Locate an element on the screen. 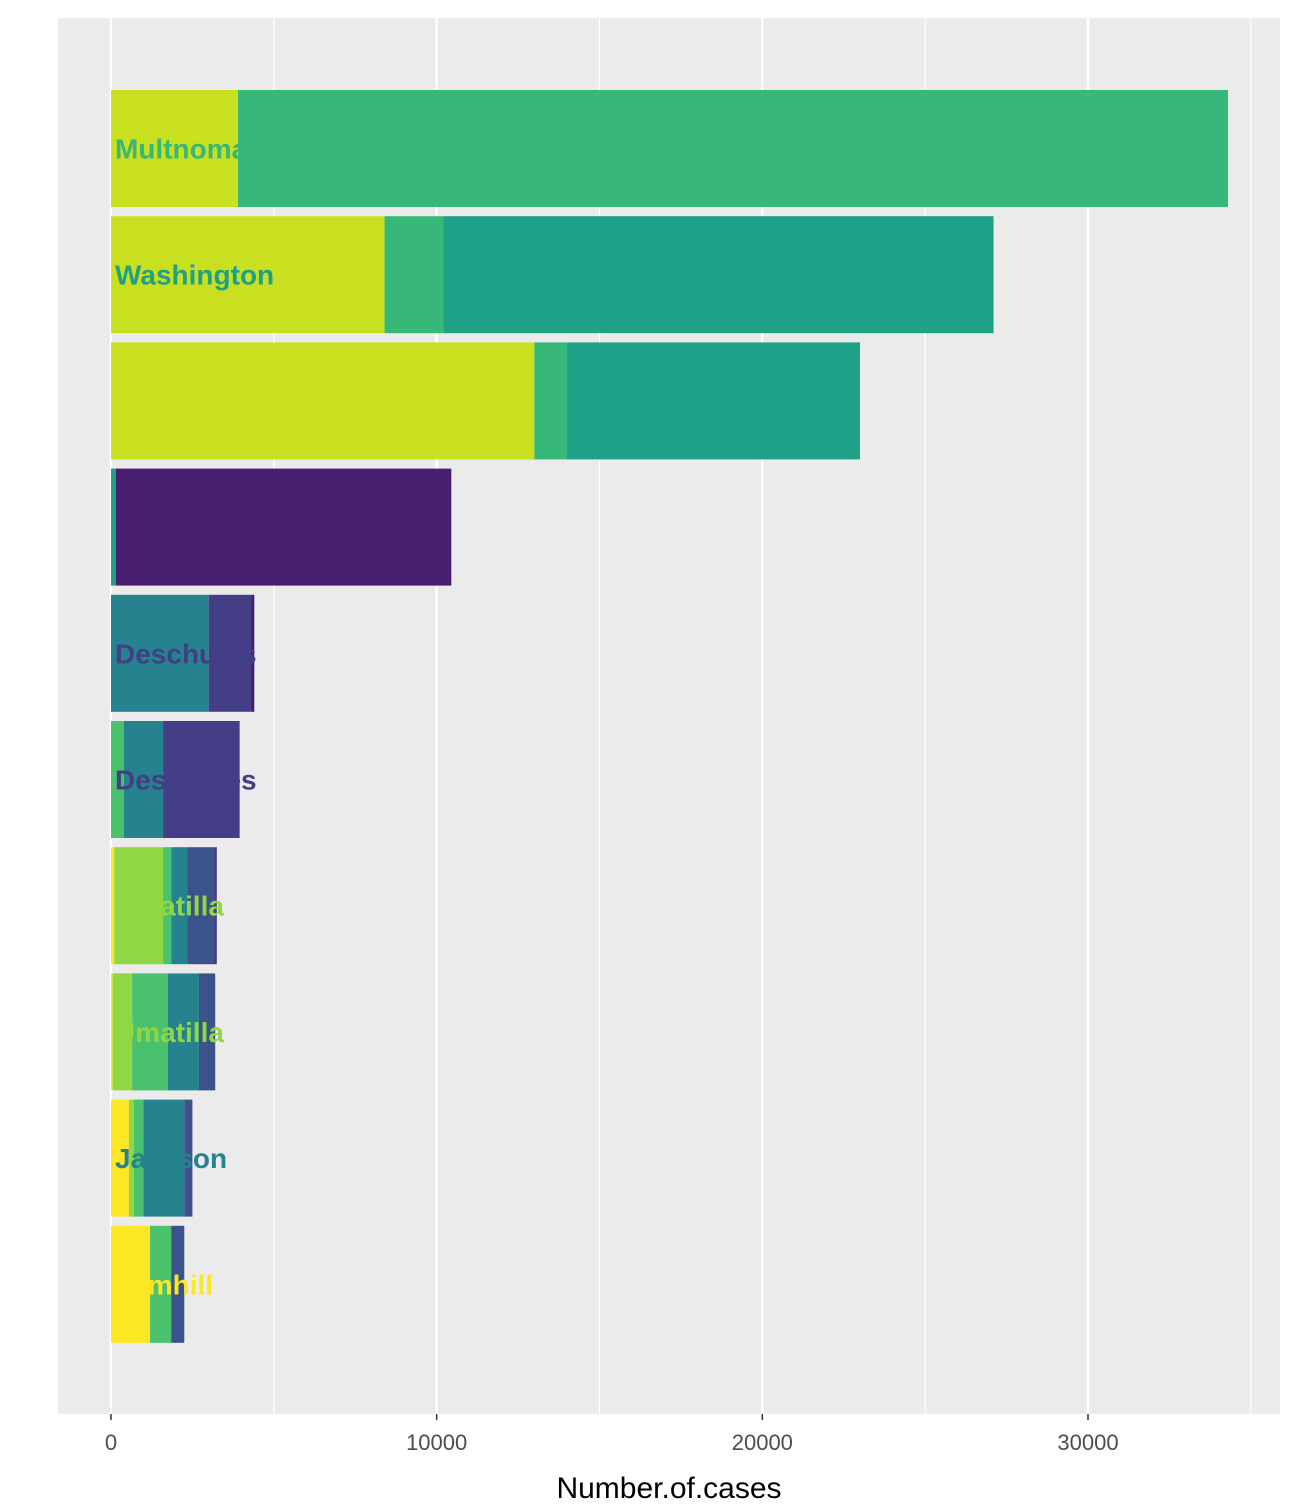  bar-label: Yamhill is located at coordinates (164, 1284).